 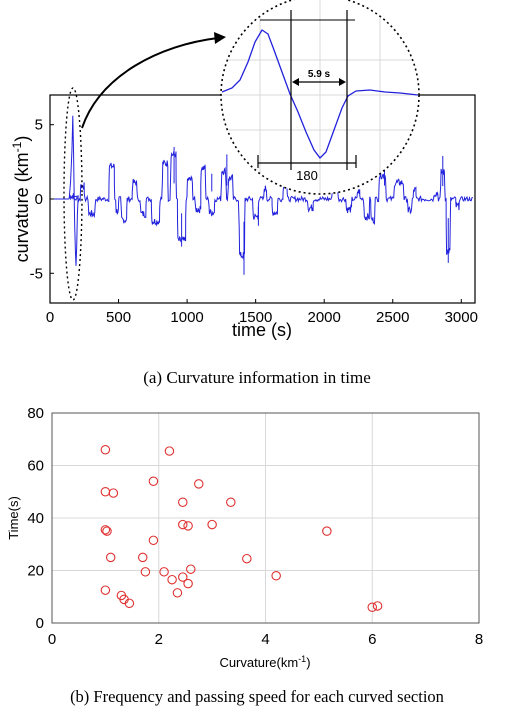 I want to click on scatter-x-axis-label: Curvature(km-1), so click(x=264, y=662).